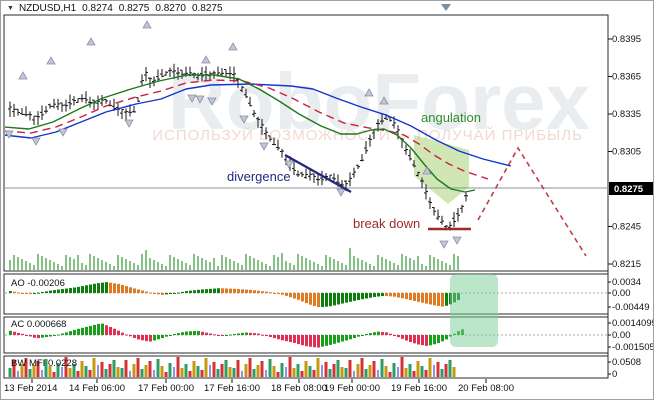  I want to click on bwmfi-label: BW MFI 0.0228, so click(44, 363).